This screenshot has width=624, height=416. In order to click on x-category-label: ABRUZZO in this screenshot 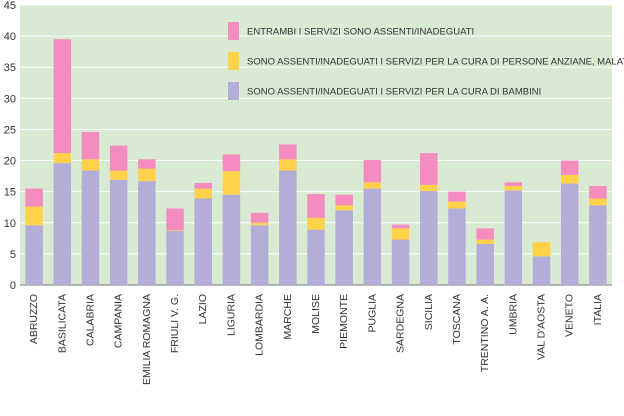, I will do `click(34, 319)`.